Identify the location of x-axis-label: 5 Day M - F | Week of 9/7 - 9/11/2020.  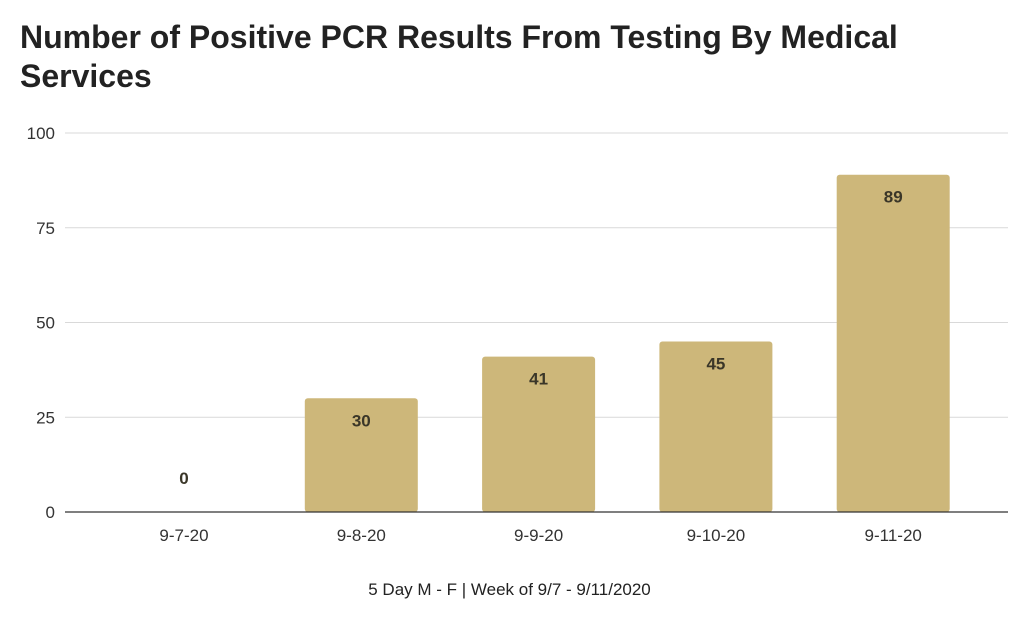
(509, 589).